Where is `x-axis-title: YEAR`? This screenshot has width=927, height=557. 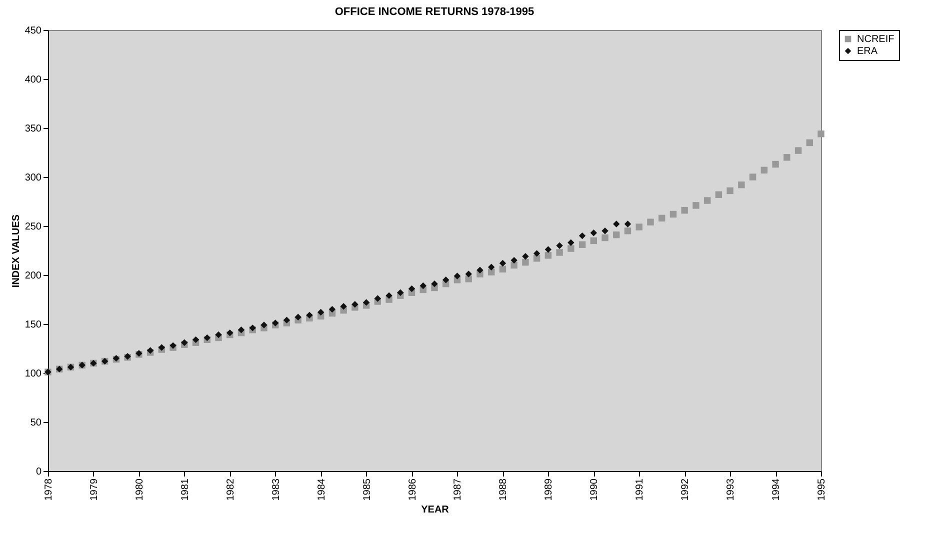 x-axis-title: YEAR is located at coordinates (435, 510).